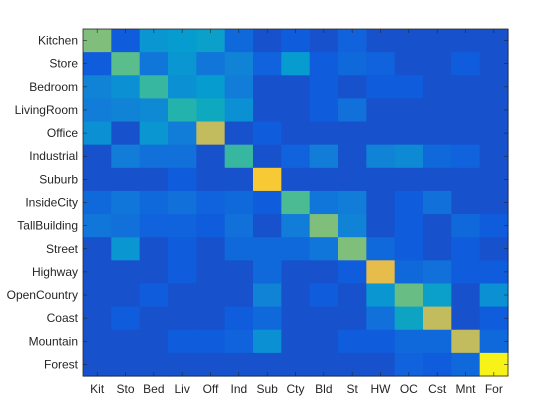 The width and height of the screenshot is (560, 420). I want to click on heatmap-cell-Store-Cst, so click(437, 64).